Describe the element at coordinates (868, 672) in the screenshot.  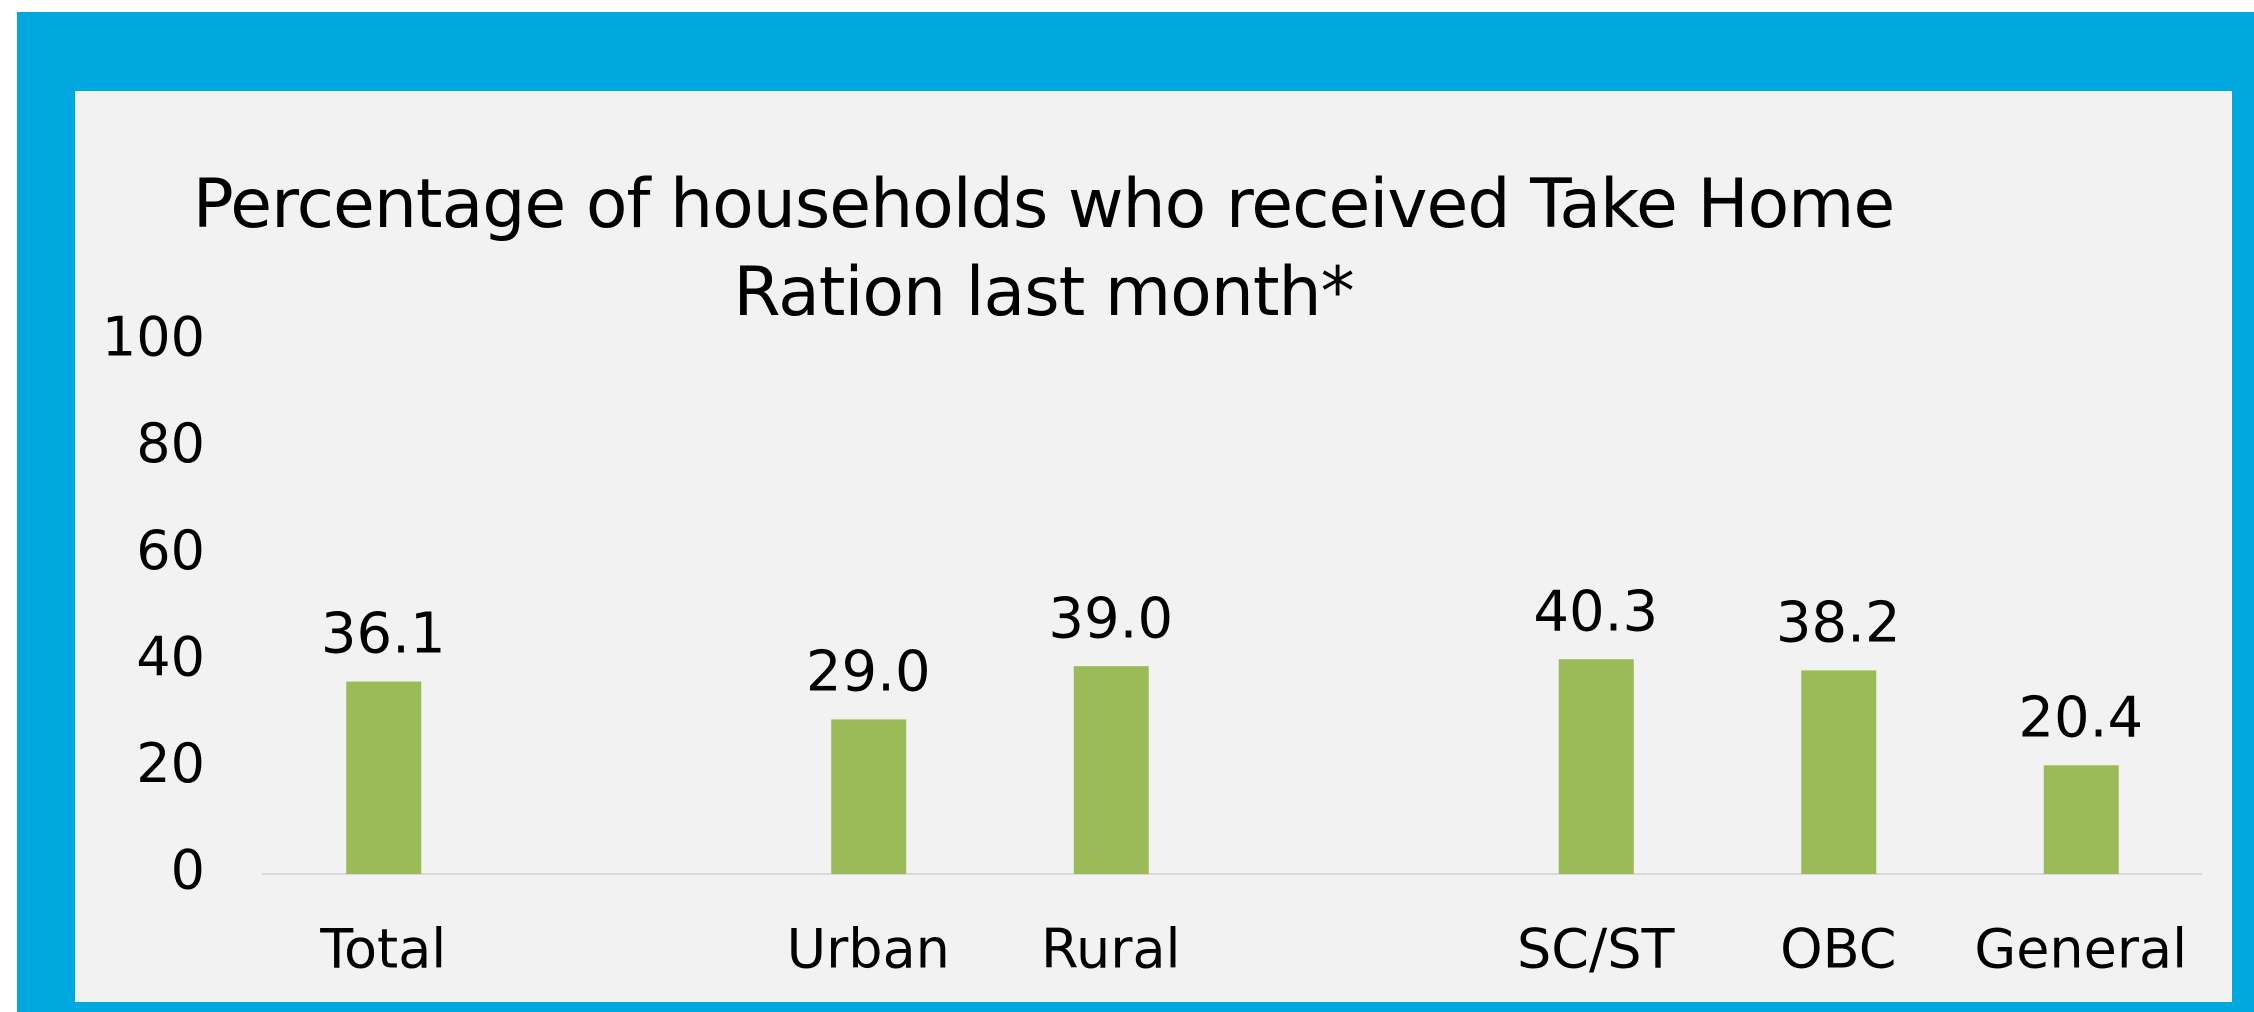
I see `value-label: 29.0` at that location.